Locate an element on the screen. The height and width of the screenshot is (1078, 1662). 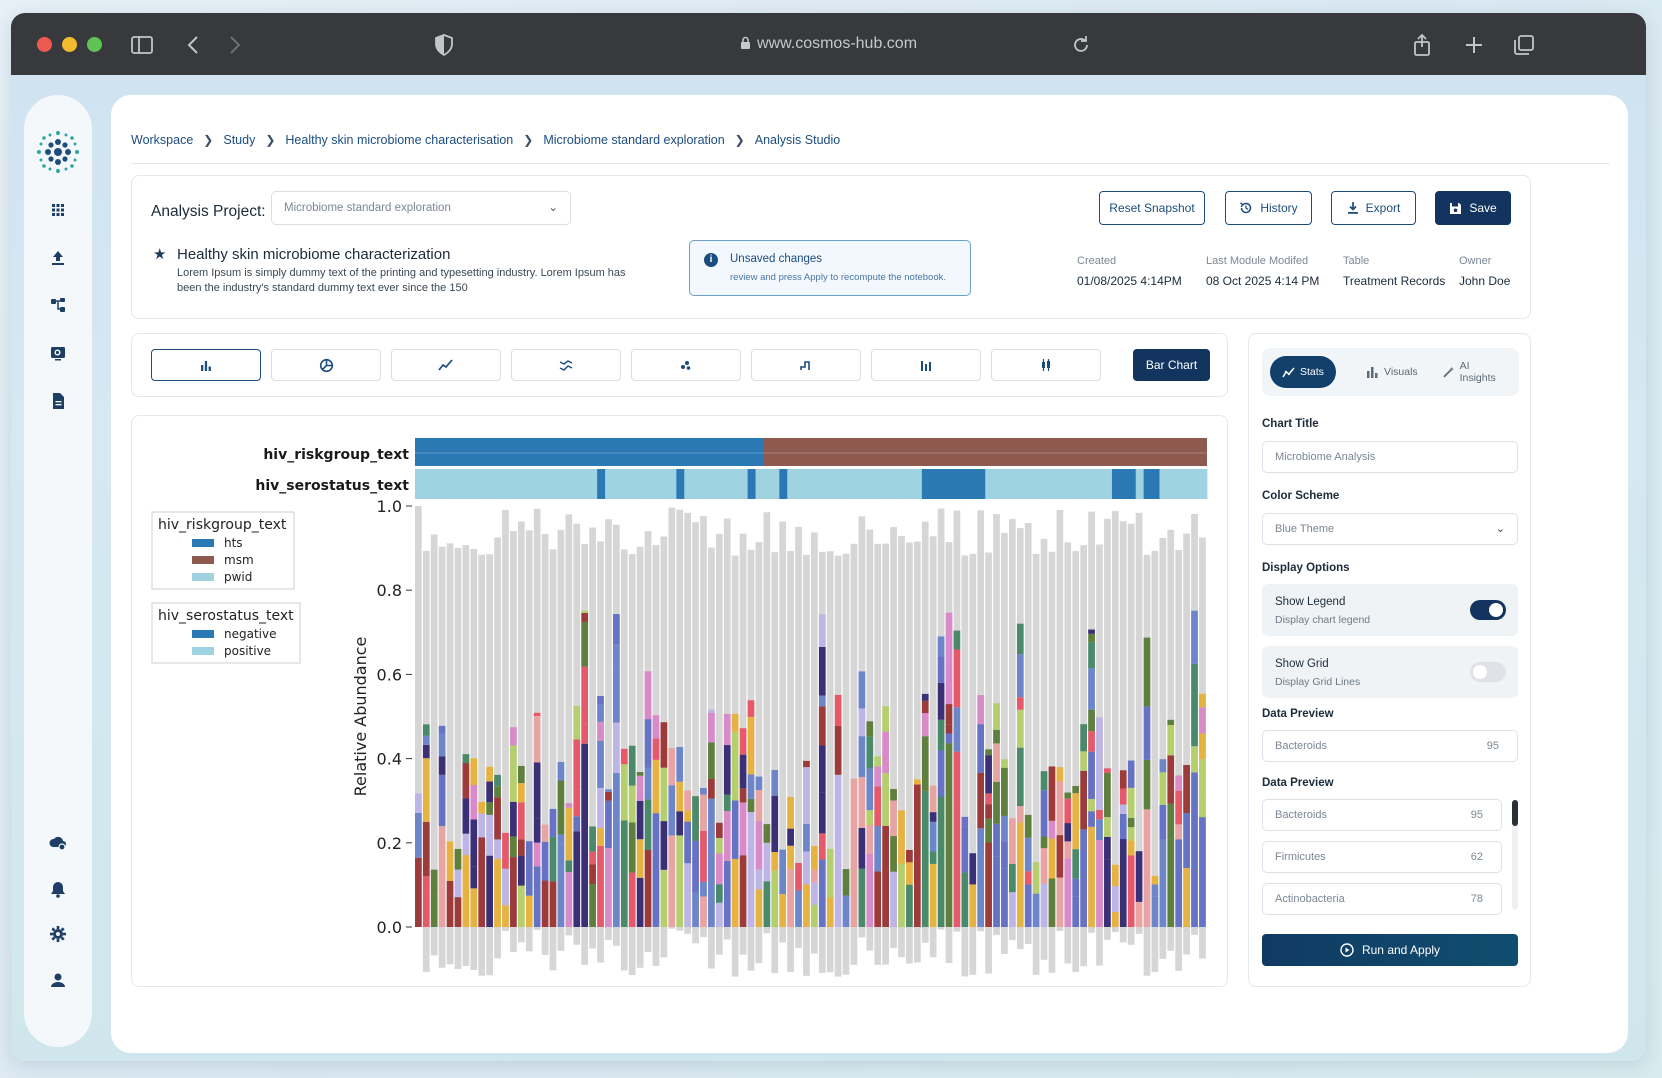
pie-chart-type-button is located at coordinates (326, 365).